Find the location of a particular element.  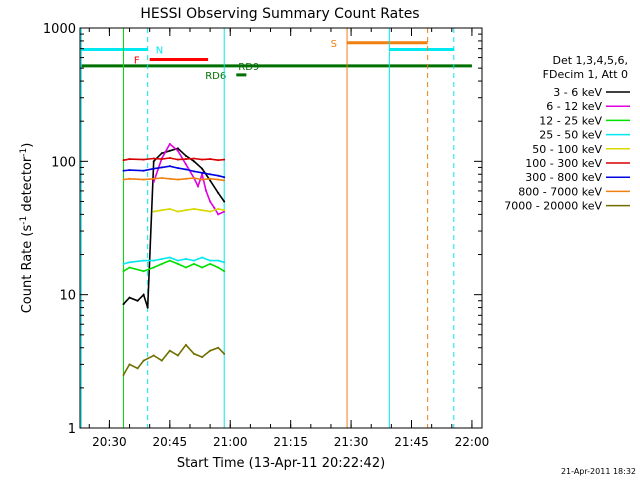

flag-label-rd6: RD6 is located at coordinates (215, 76).